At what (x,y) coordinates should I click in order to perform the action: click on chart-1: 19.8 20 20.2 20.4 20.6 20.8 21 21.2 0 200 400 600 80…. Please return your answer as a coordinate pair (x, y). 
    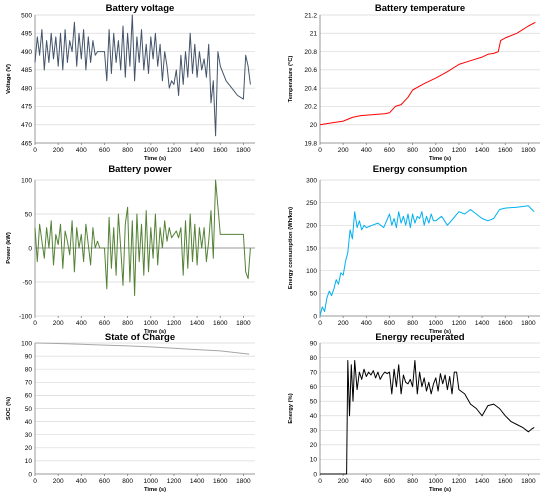
    Looking at the image, I should click on (414, 82).